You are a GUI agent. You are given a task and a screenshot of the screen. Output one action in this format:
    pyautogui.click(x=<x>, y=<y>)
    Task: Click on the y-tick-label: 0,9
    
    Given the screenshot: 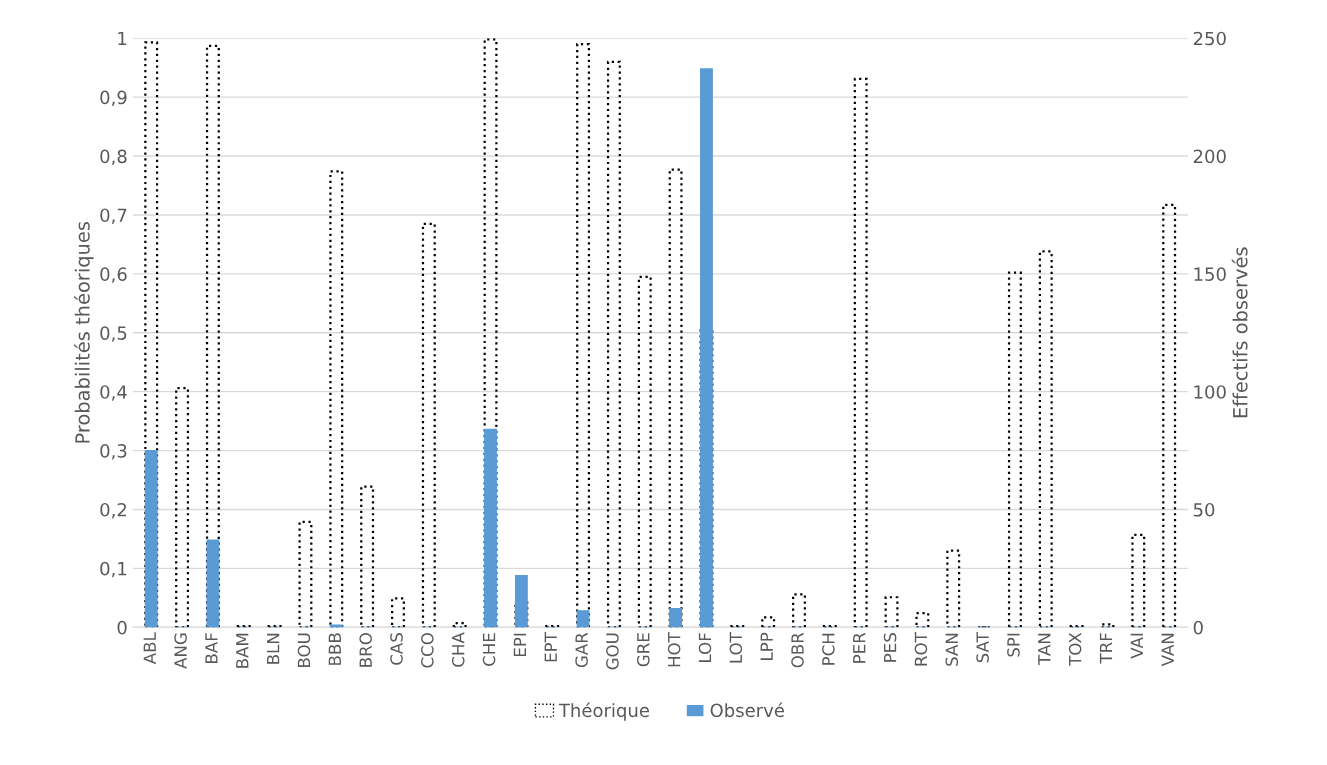 What is the action you would take?
    pyautogui.click(x=113, y=98)
    